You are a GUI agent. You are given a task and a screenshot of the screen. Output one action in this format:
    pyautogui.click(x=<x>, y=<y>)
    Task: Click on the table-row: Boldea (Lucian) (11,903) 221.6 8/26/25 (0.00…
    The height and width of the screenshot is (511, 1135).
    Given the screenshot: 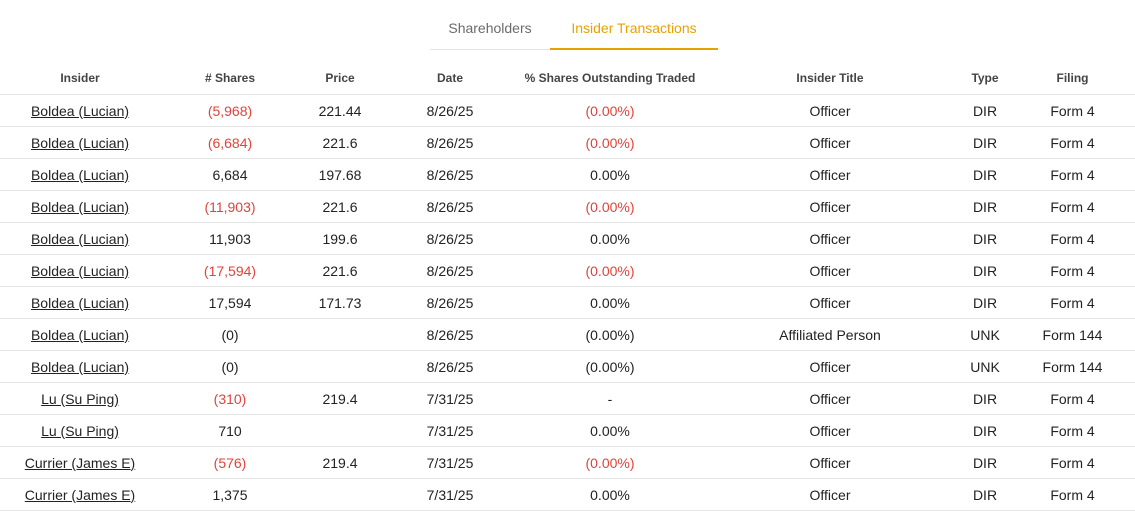 What is the action you would take?
    pyautogui.click(x=567, y=206)
    